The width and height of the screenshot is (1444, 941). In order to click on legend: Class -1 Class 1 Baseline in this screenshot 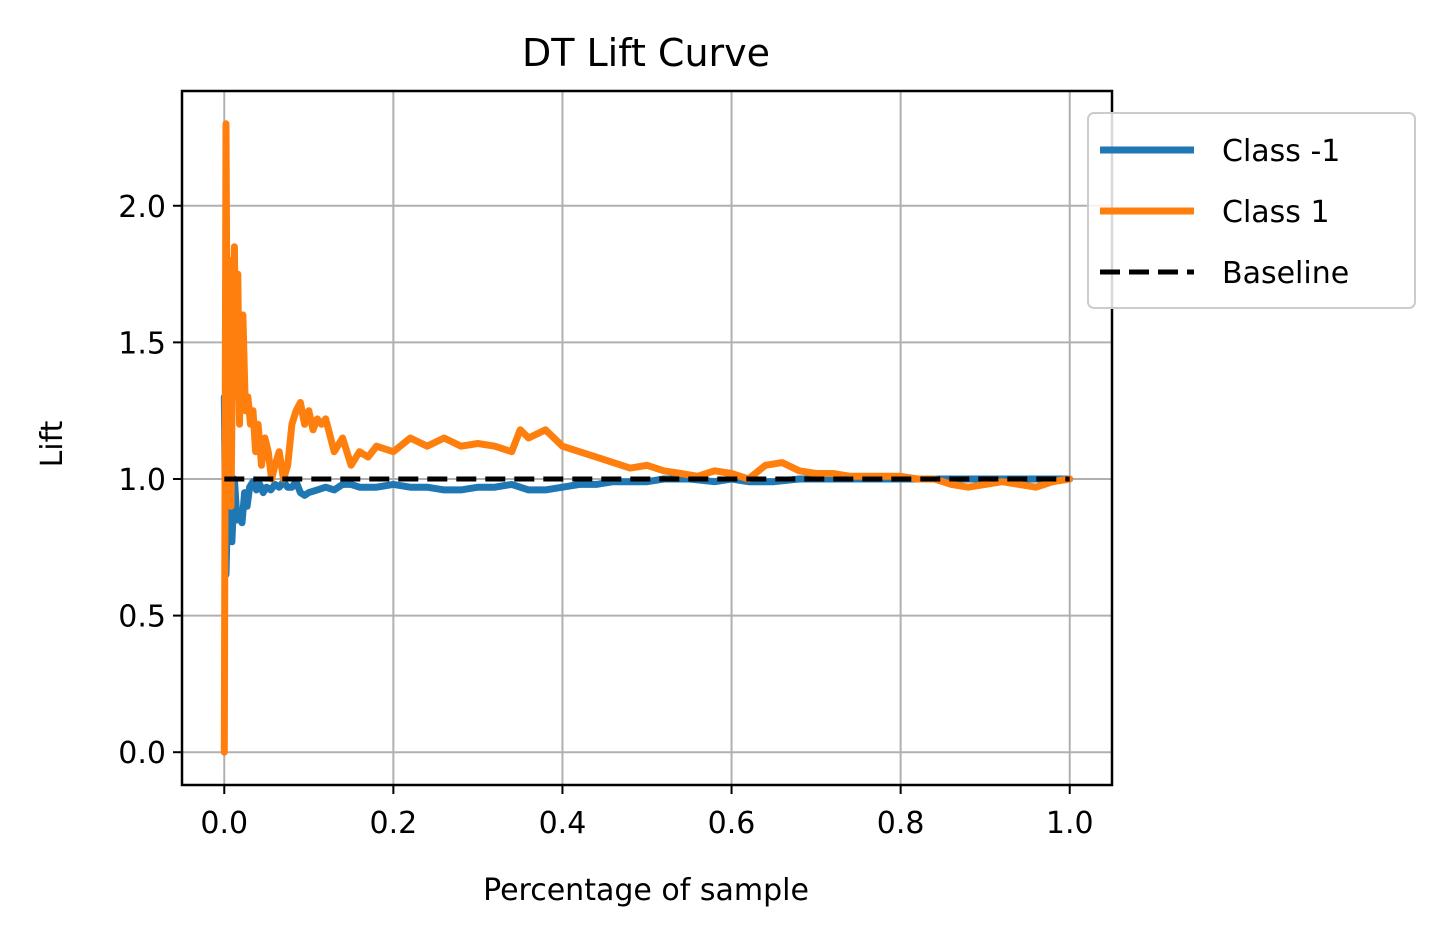, I will do `click(1251, 210)`.